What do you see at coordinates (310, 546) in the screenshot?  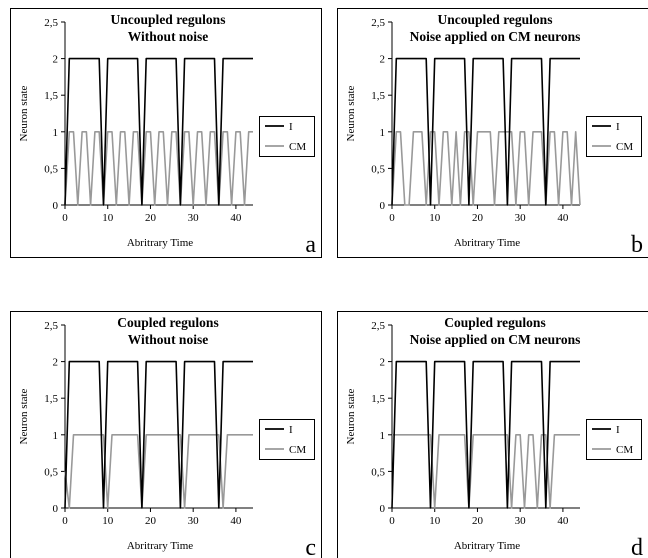 I see `panel-letter: c` at bounding box center [310, 546].